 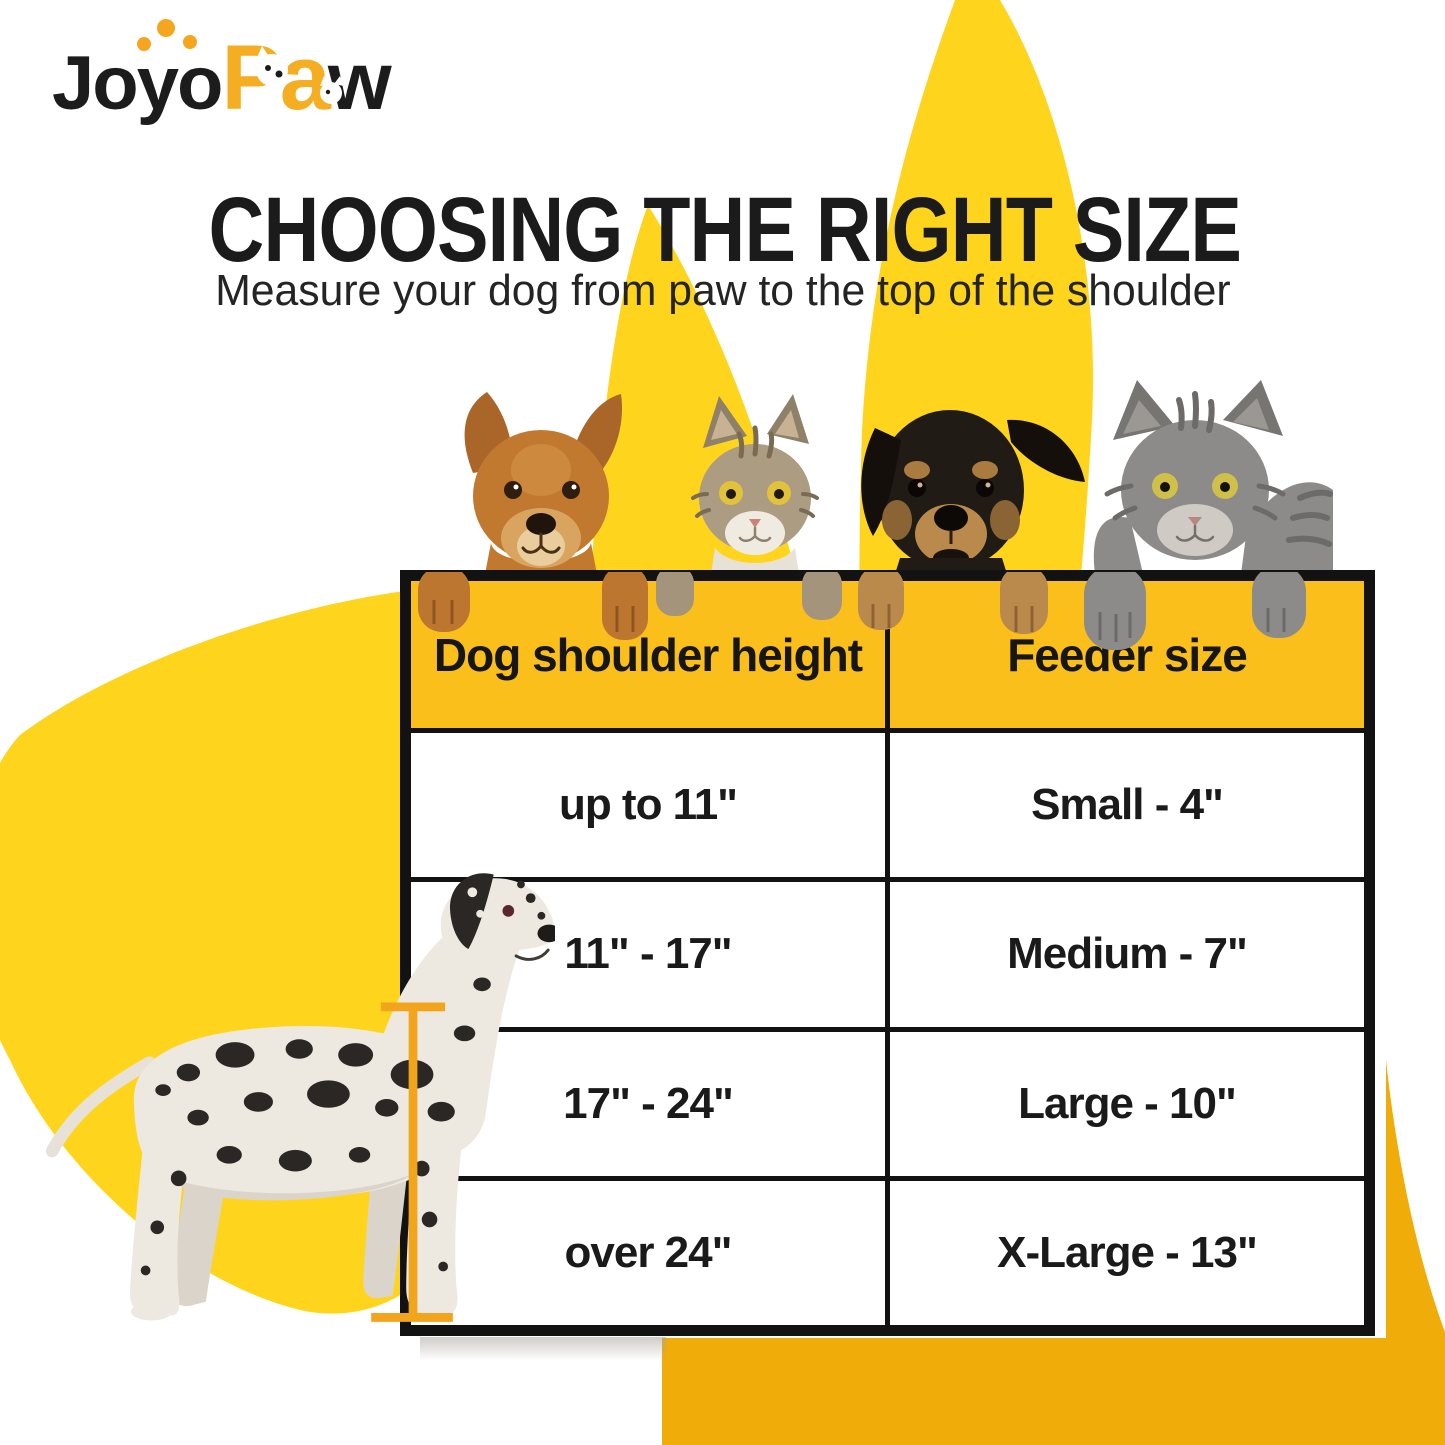 What do you see at coordinates (1127, 805) in the screenshot?
I see `table-cell-size-1: Small - 4"` at bounding box center [1127, 805].